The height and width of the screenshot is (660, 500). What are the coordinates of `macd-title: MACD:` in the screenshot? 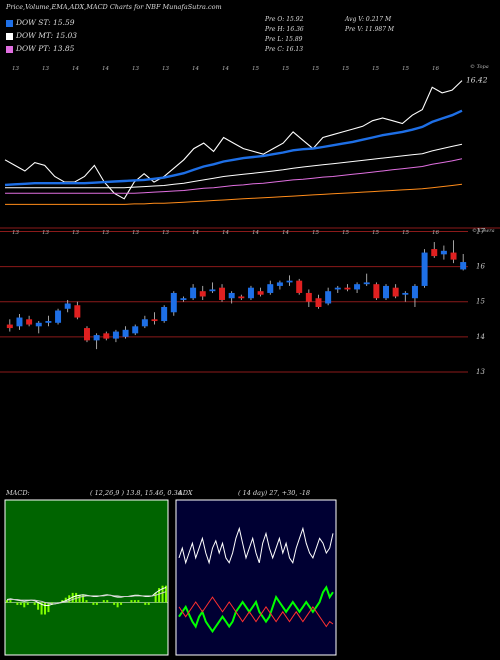 It's located at (18, 493).